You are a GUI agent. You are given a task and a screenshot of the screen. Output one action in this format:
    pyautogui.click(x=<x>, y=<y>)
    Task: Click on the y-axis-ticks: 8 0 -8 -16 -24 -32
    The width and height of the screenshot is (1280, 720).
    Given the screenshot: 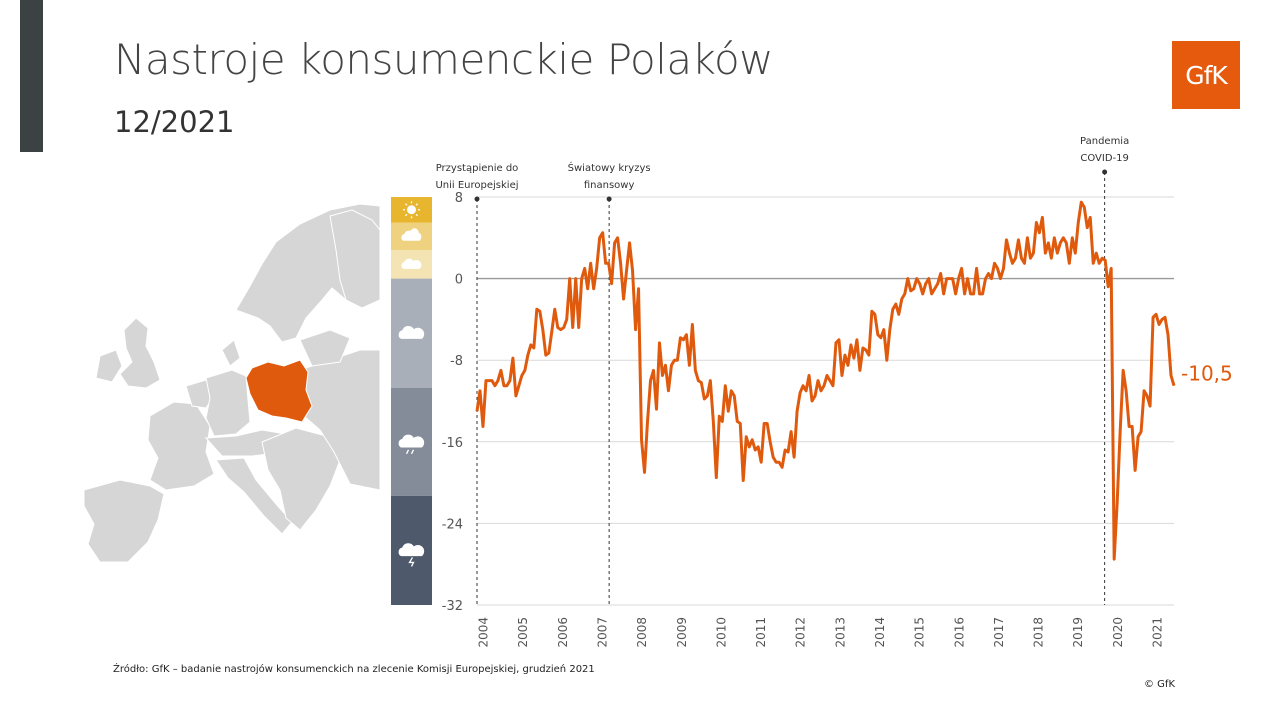 What is the action you would take?
    pyautogui.click(x=452, y=402)
    